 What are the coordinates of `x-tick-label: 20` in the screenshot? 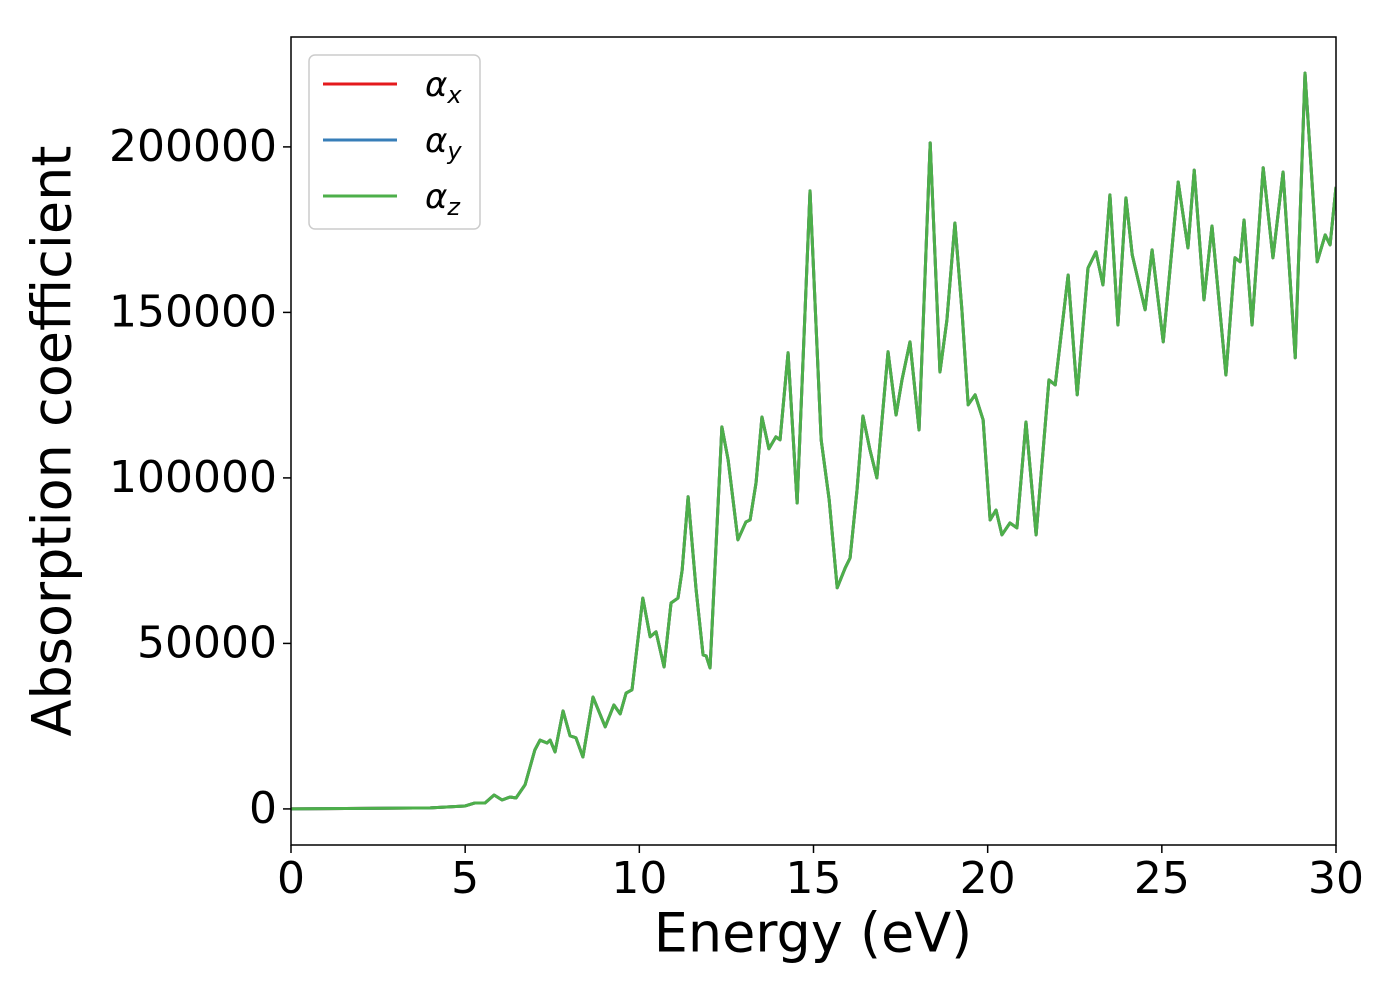 It's located at (988, 878).